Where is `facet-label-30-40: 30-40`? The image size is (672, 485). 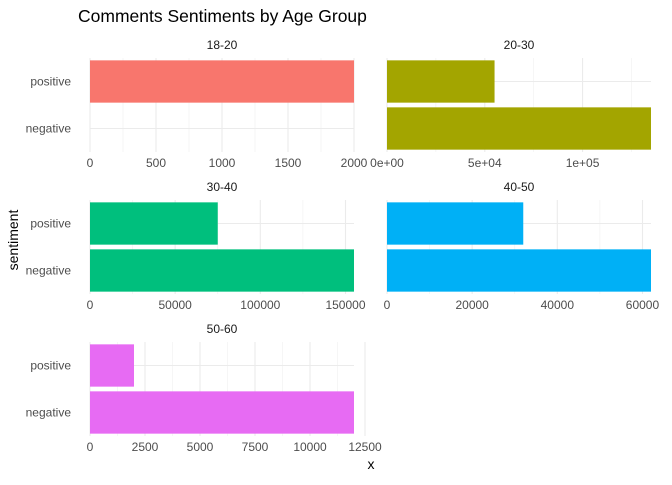 facet-label-30-40: 30-40 is located at coordinates (222, 187).